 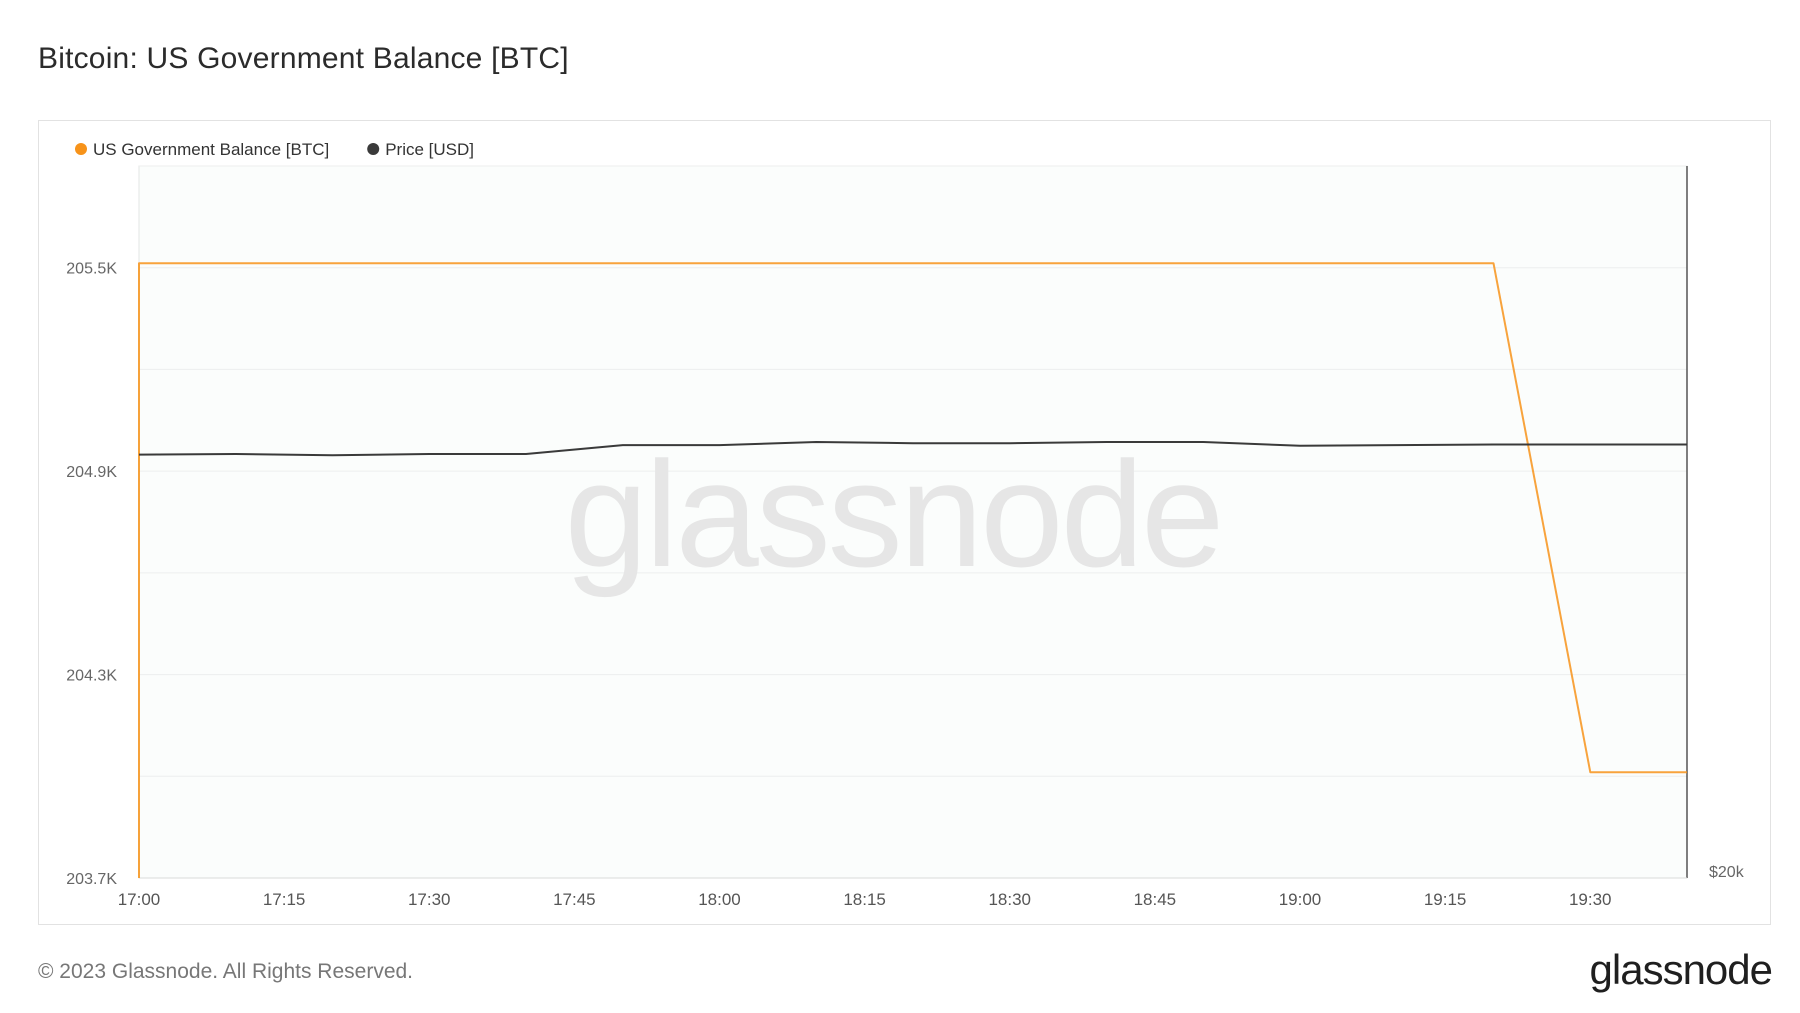 What do you see at coordinates (1727, 872) in the screenshot?
I see `y-right-tick-label: $20k` at bounding box center [1727, 872].